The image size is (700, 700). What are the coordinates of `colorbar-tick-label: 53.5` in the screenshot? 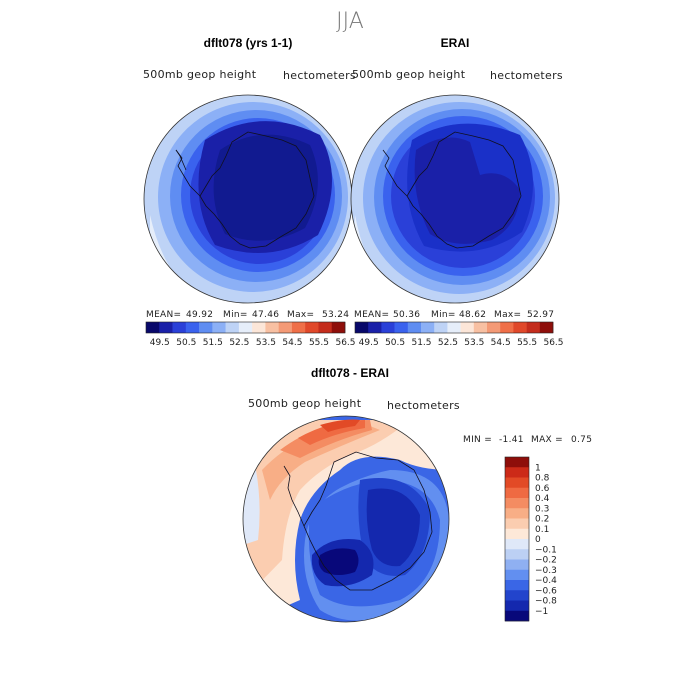 It's located at (266, 343).